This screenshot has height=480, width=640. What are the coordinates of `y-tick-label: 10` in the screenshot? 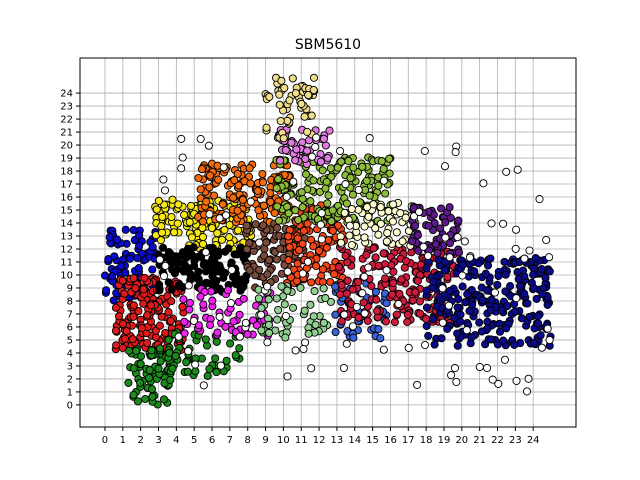 It's located at (66, 275).